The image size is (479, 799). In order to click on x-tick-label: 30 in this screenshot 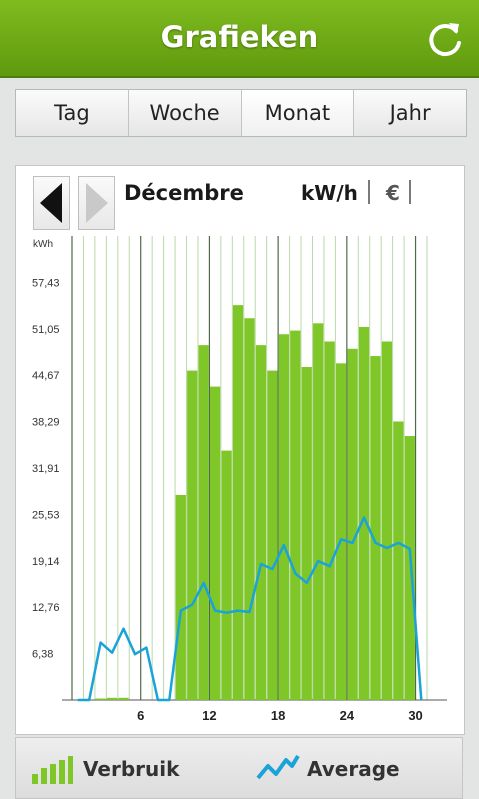, I will do `click(415, 715)`.